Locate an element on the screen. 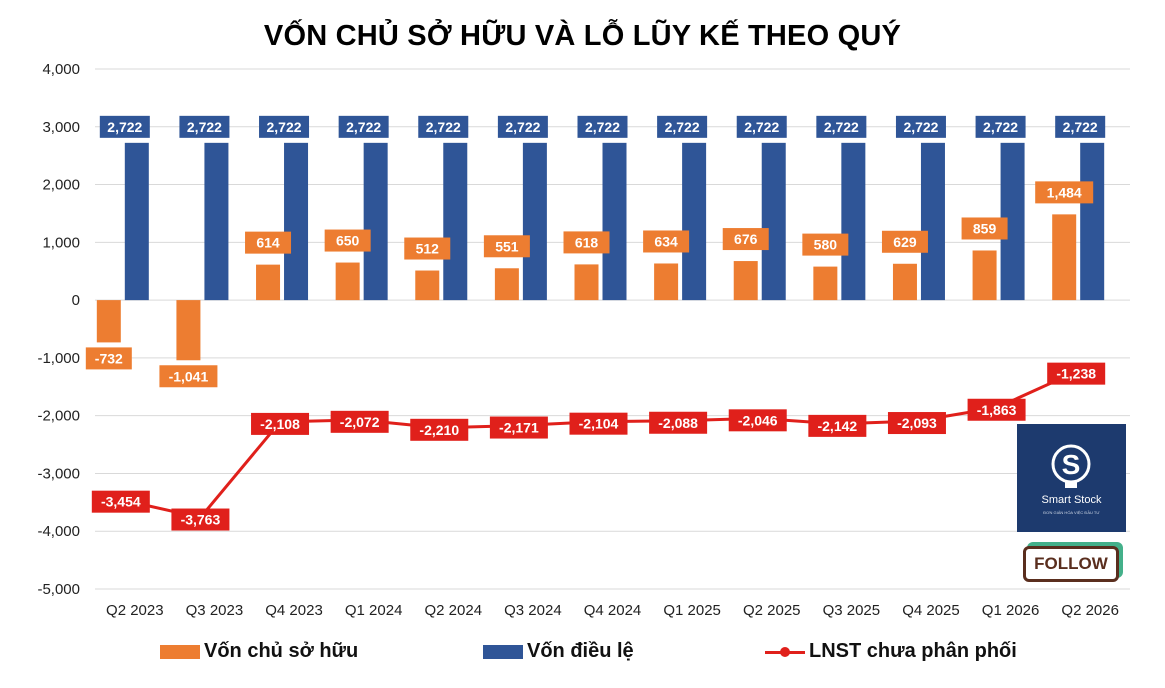 The width and height of the screenshot is (1165, 688). y-tick-label: 1,000 is located at coordinates (61, 242).